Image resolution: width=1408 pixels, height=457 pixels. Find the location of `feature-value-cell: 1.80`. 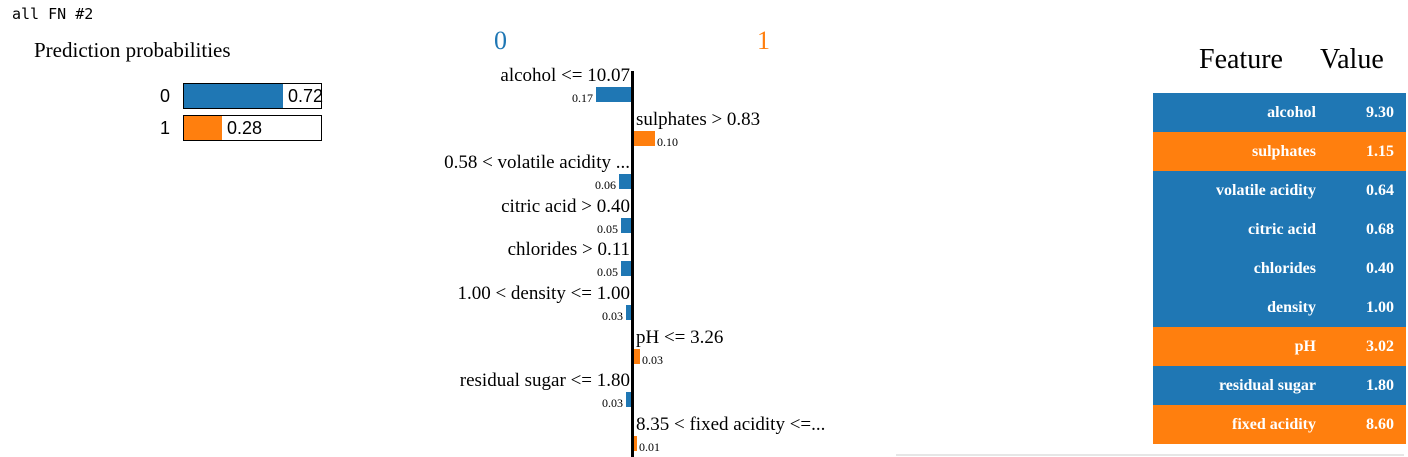

feature-value-cell: 1.80 is located at coordinates (1380, 385).